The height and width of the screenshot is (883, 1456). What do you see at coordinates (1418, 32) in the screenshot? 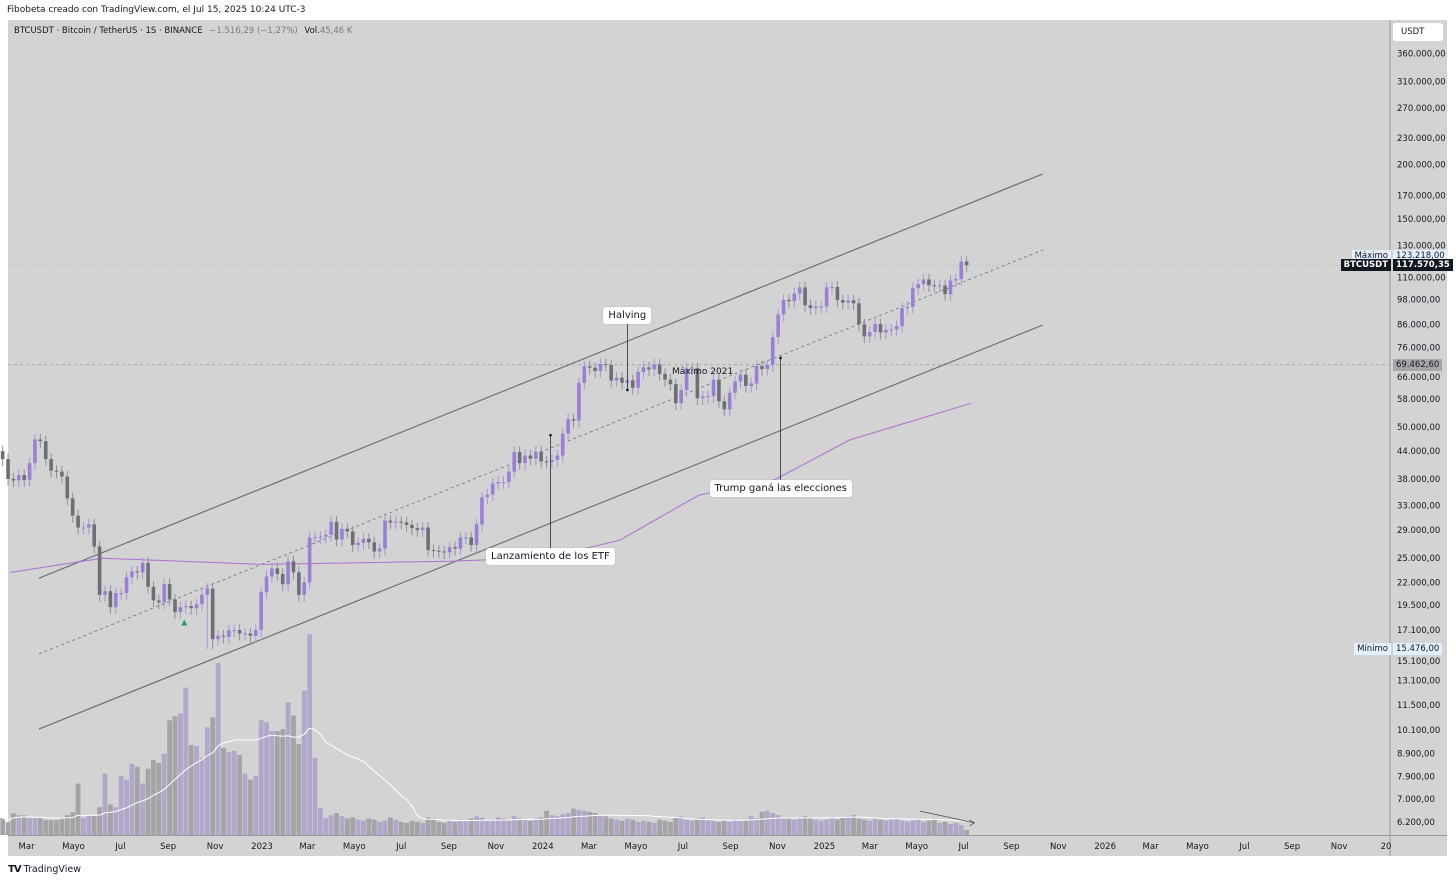
I see `currency-button: USDT` at bounding box center [1418, 32].